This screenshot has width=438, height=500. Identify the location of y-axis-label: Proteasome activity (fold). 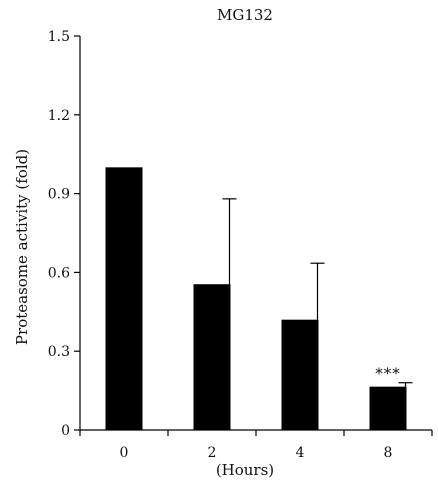
(22, 247).